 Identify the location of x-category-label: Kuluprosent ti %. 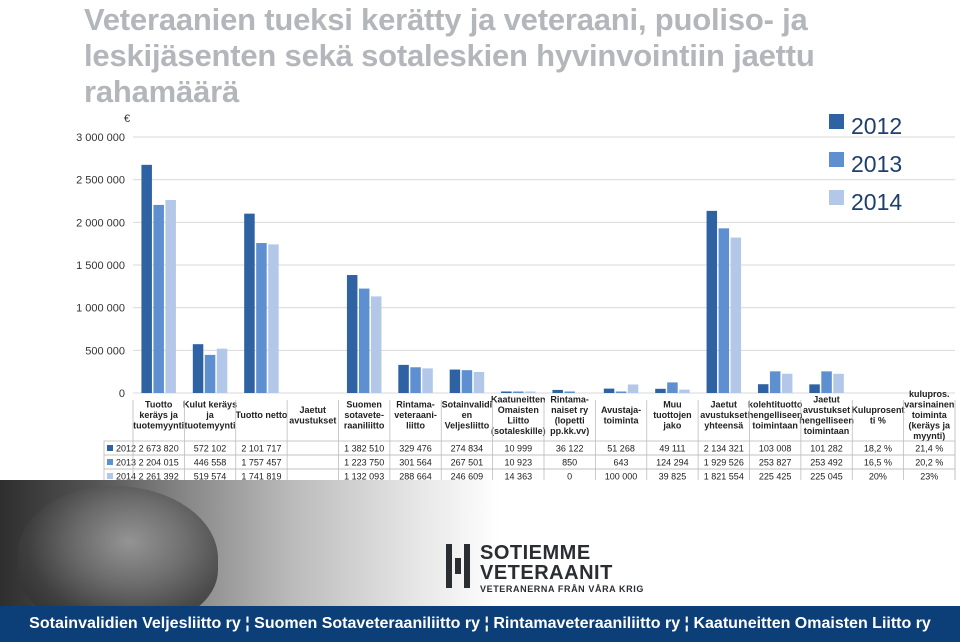
(877, 415).